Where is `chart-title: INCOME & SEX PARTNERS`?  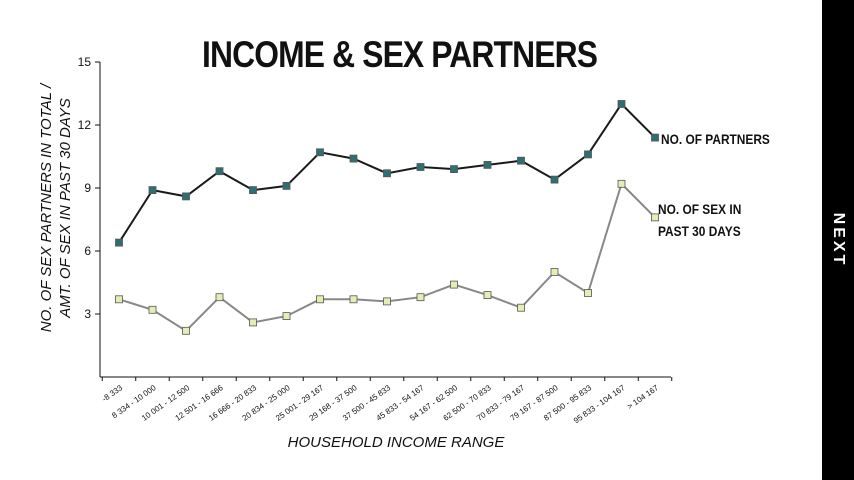 chart-title: INCOME & SEX PARTNERS is located at coordinates (400, 54).